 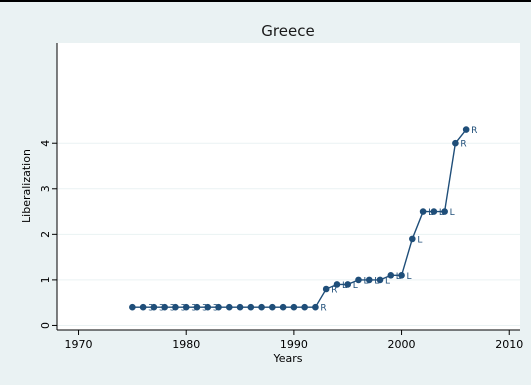 What do you see at coordinates (45, 234) in the screenshot?
I see `y-tick-label: 2` at bounding box center [45, 234].